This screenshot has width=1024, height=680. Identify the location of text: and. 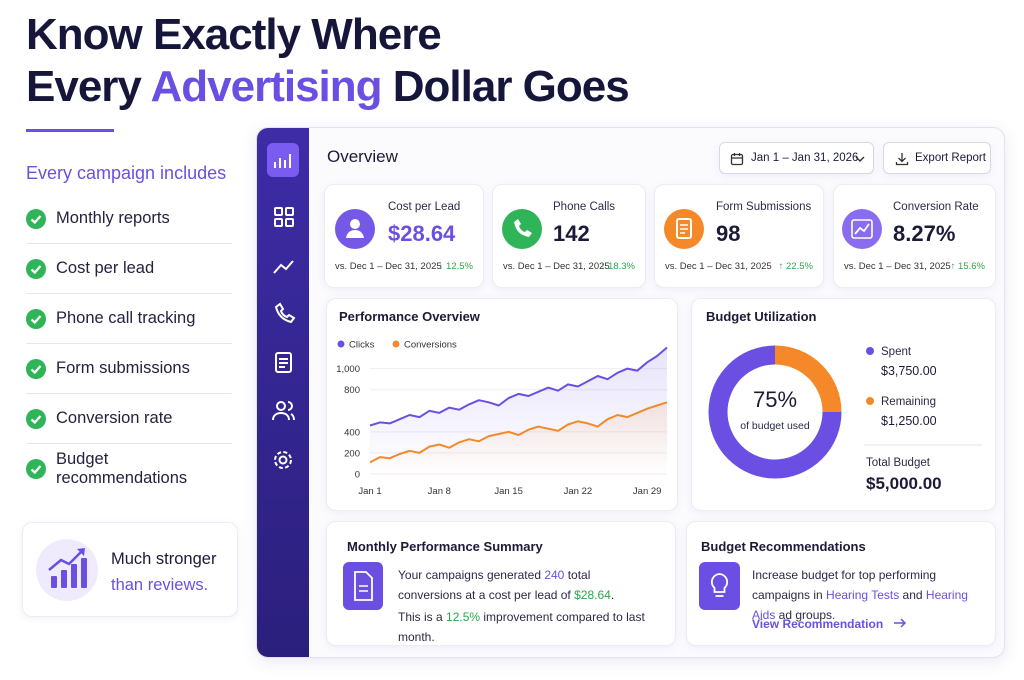
(912, 595).